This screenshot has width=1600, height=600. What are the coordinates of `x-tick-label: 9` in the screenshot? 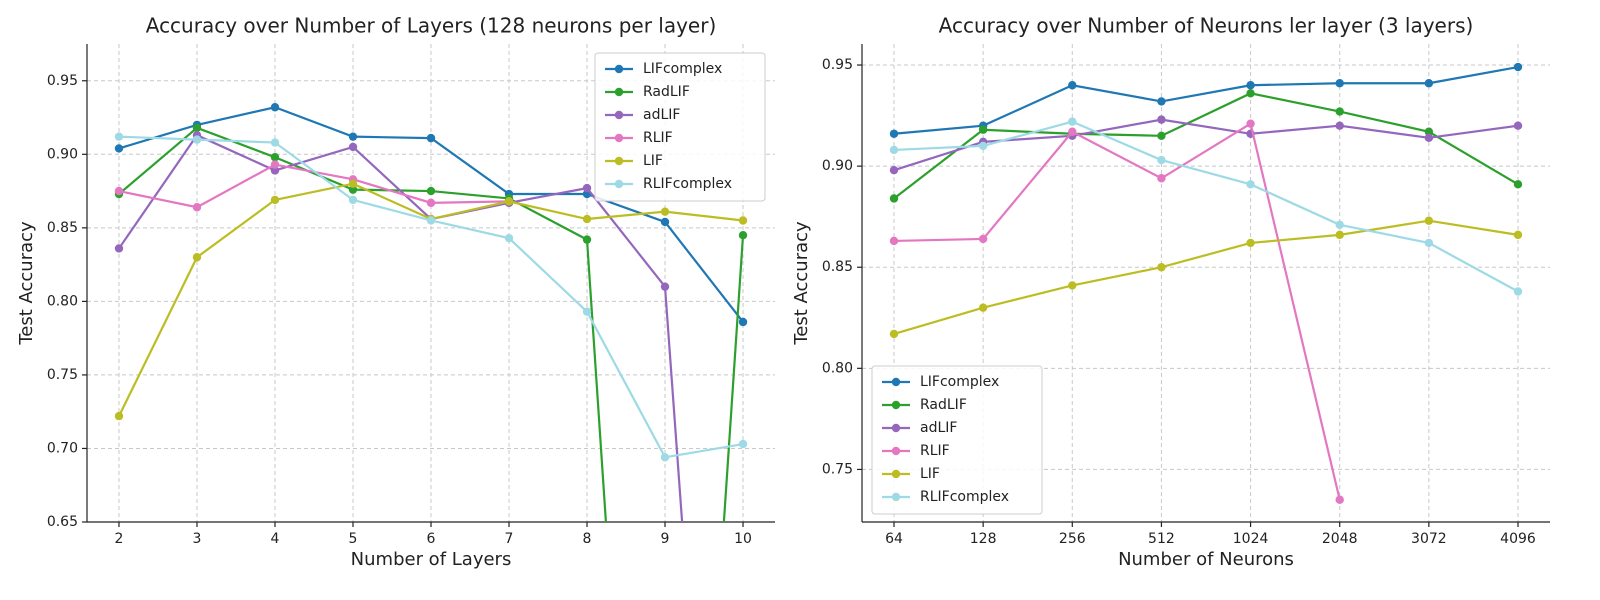 It's located at (665, 539).